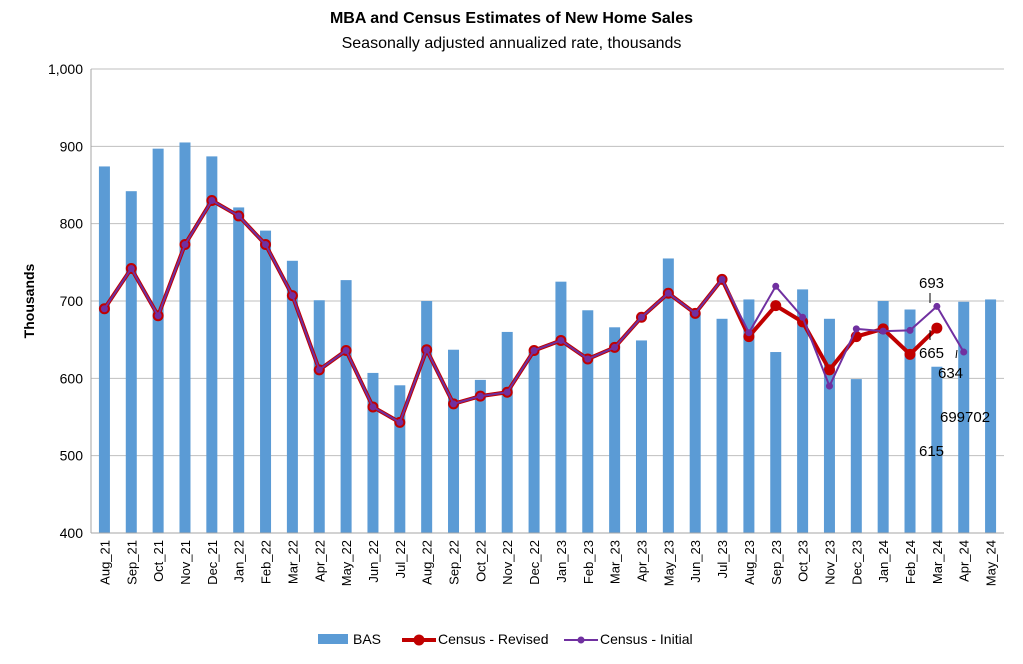 The height and width of the screenshot is (664, 1023). What do you see at coordinates (185, 562) in the screenshot?
I see `x-tick-label: Nov_21` at bounding box center [185, 562].